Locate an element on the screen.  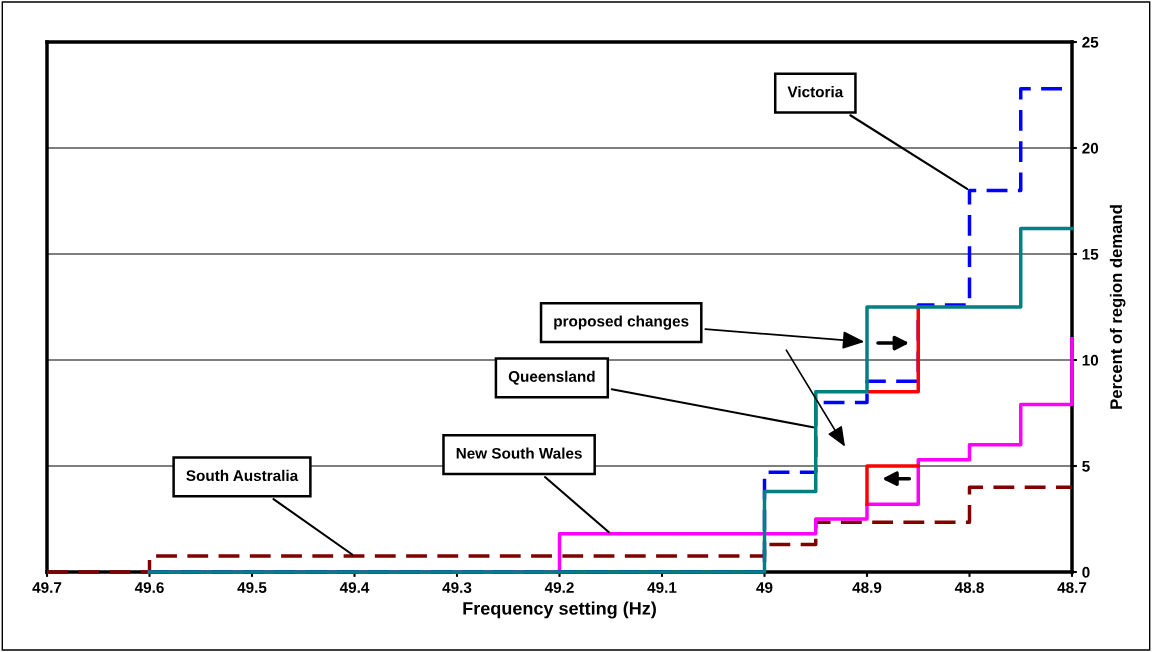
annotation: New South Wales is located at coordinates (519, 453).